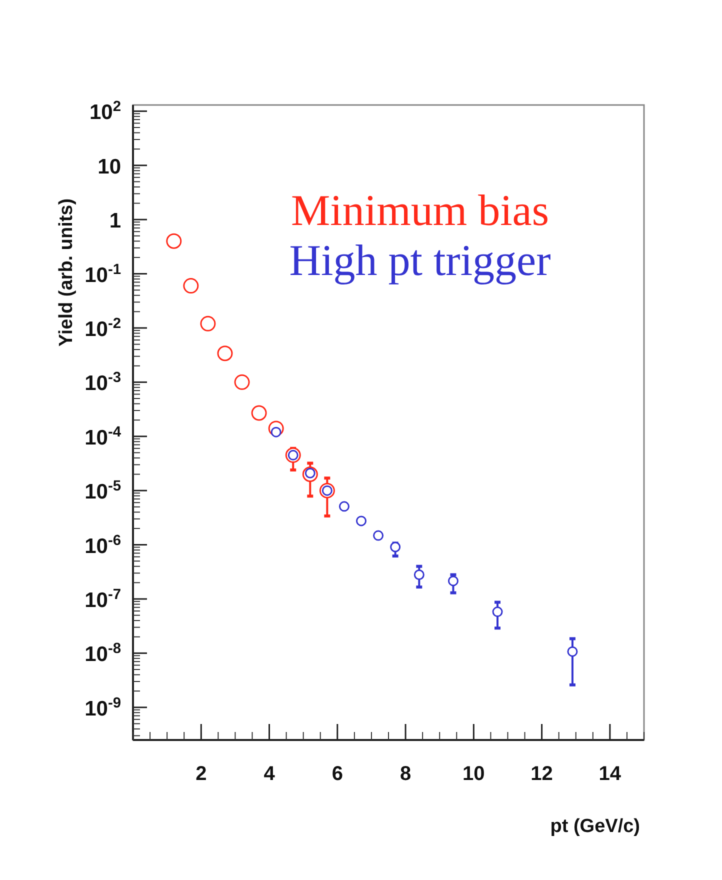 The width and height of the screenshot is (722, 880). Describe the element at coordinates (102, 491) in the screenshot. I see `y-tick-label: 10$^{-5}$` at that location.